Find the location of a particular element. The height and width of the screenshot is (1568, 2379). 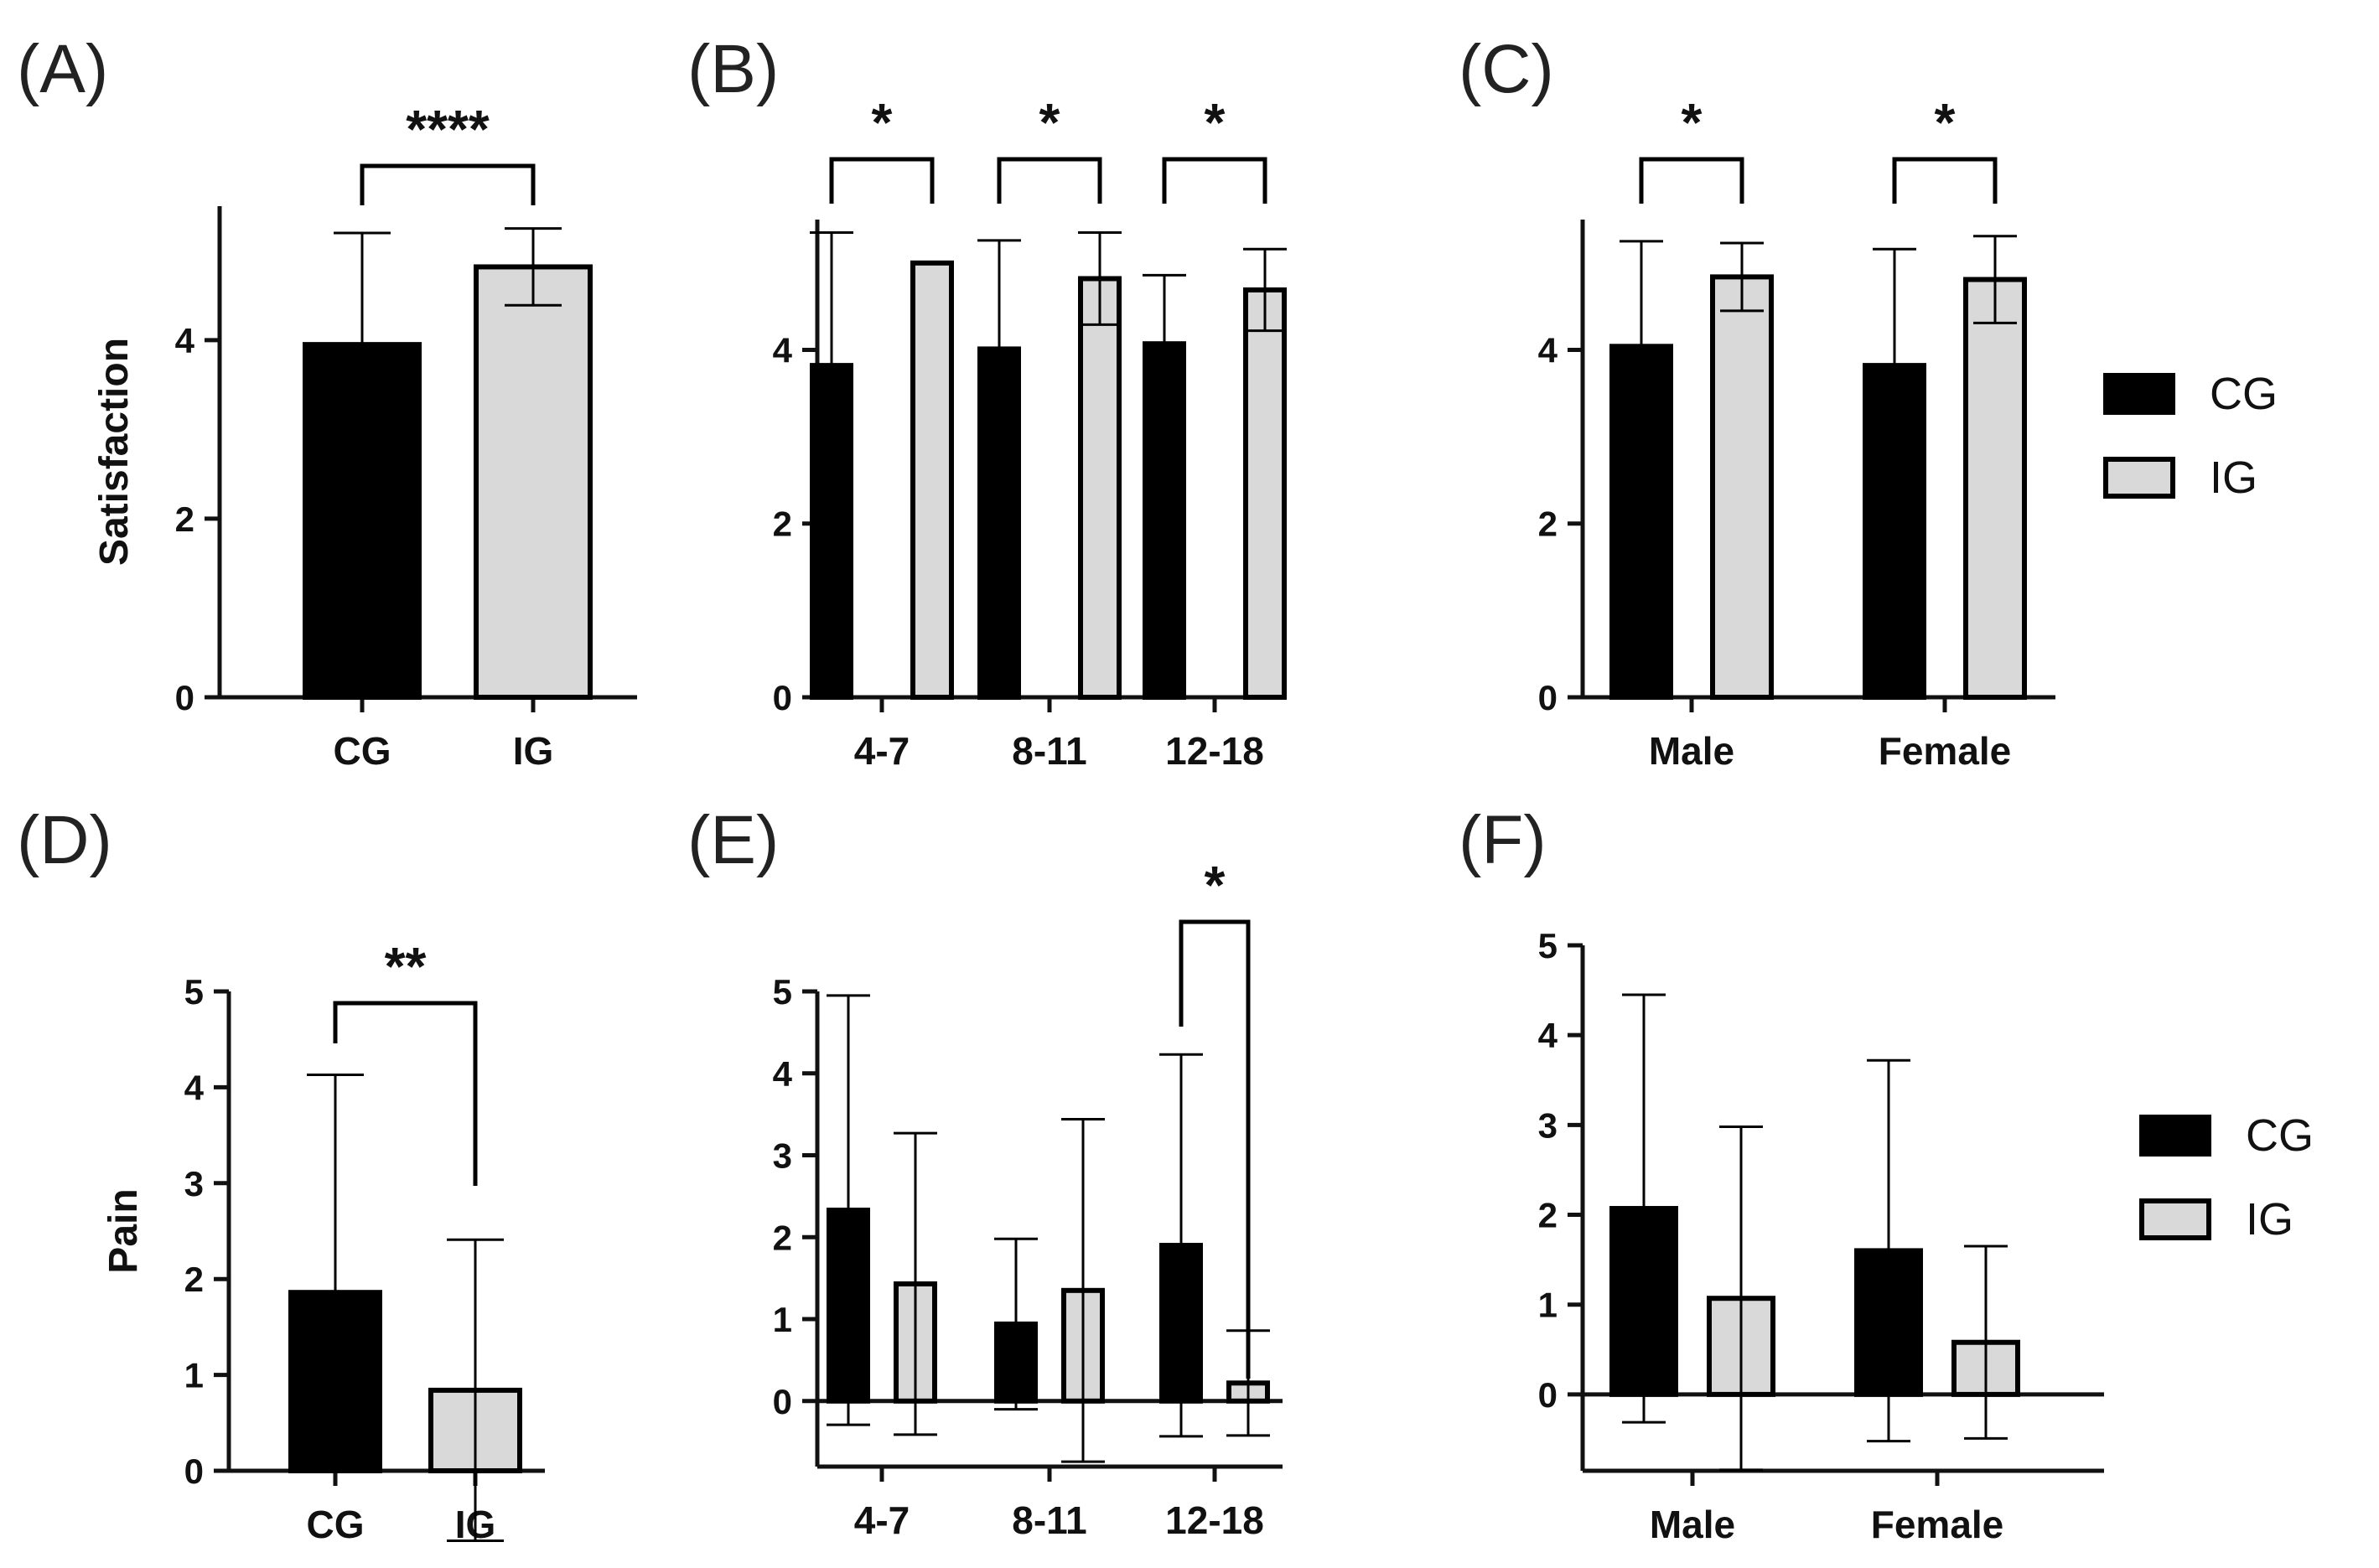

panel-b: (B) 0 2 4 4-7 8-11 12-18 * * * is located at coordinates (987, 402).